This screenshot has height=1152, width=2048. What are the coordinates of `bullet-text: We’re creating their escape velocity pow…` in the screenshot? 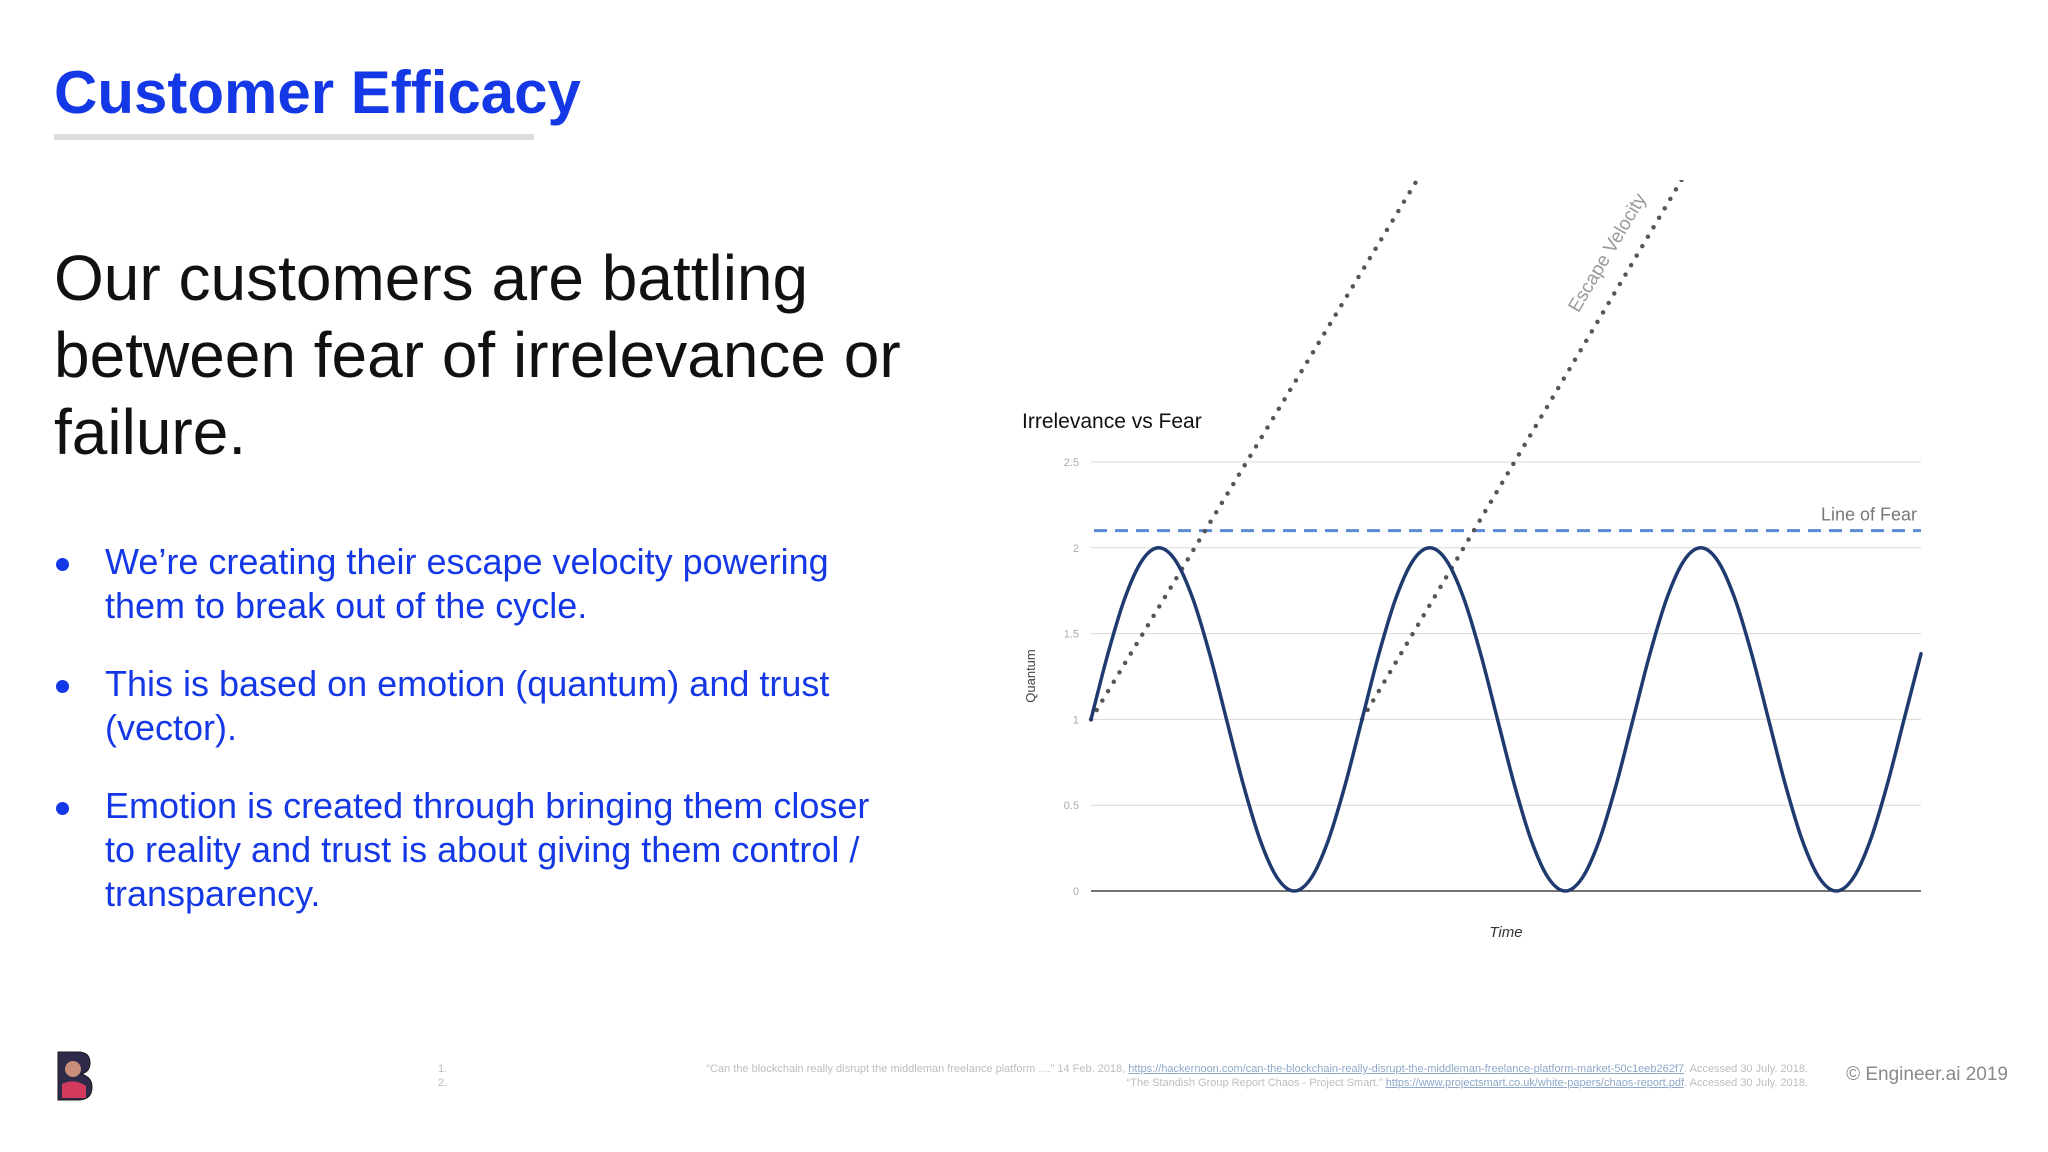 It's located at (467, 583).